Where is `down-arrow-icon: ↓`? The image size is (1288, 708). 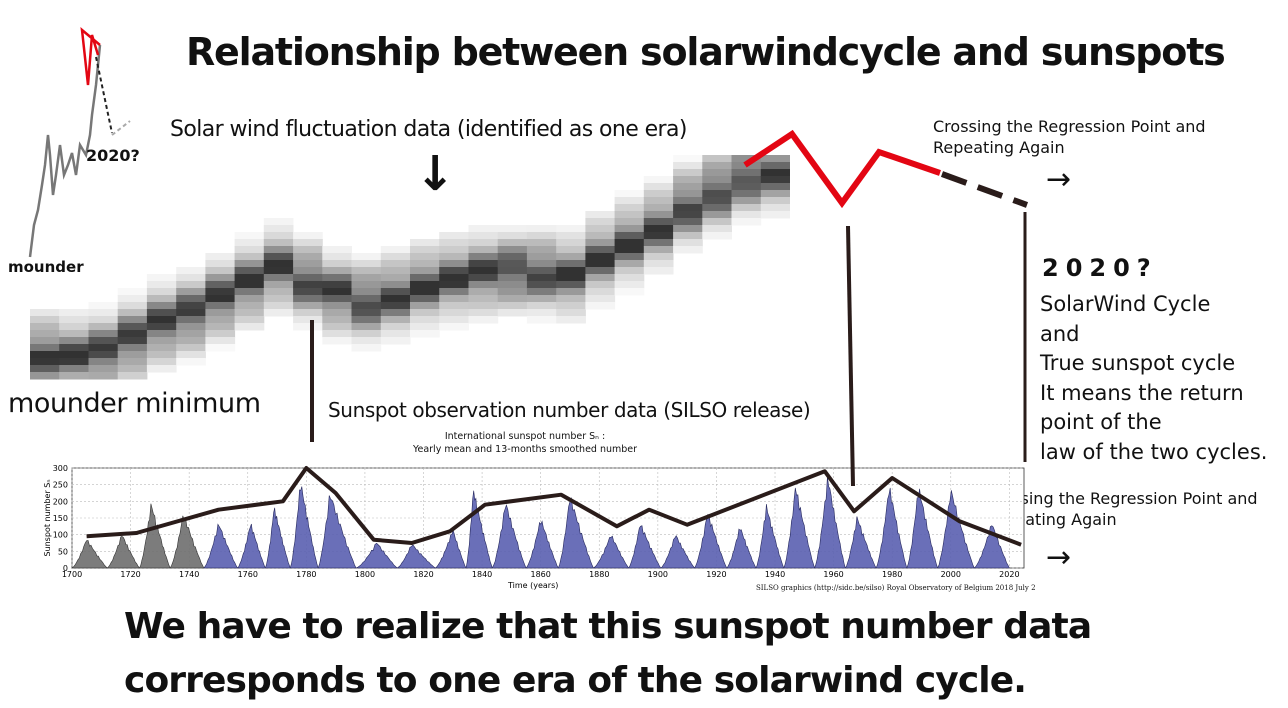 down-arrow-icon: ↓ is located at coordinates (435, 174).